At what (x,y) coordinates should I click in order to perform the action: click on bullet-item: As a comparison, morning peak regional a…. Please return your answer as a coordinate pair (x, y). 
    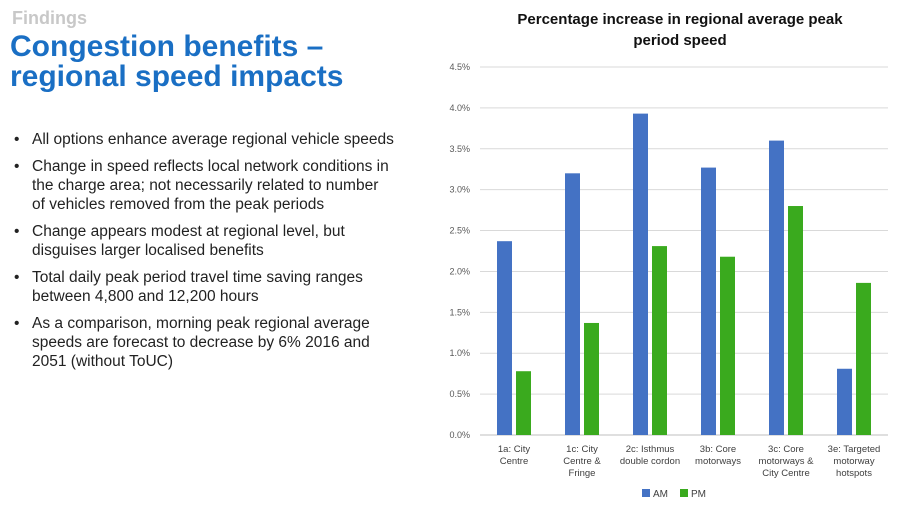
    Looking at the image, I should click on (204, 342).